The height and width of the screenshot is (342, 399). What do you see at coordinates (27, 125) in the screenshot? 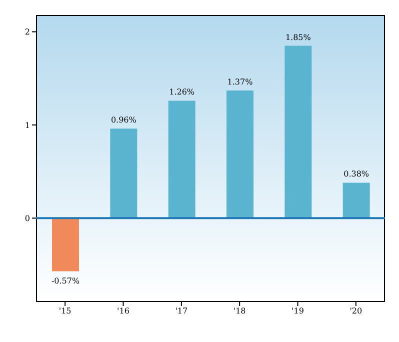
I see `y-tick-label: 1` at bounding box center [27, 125].